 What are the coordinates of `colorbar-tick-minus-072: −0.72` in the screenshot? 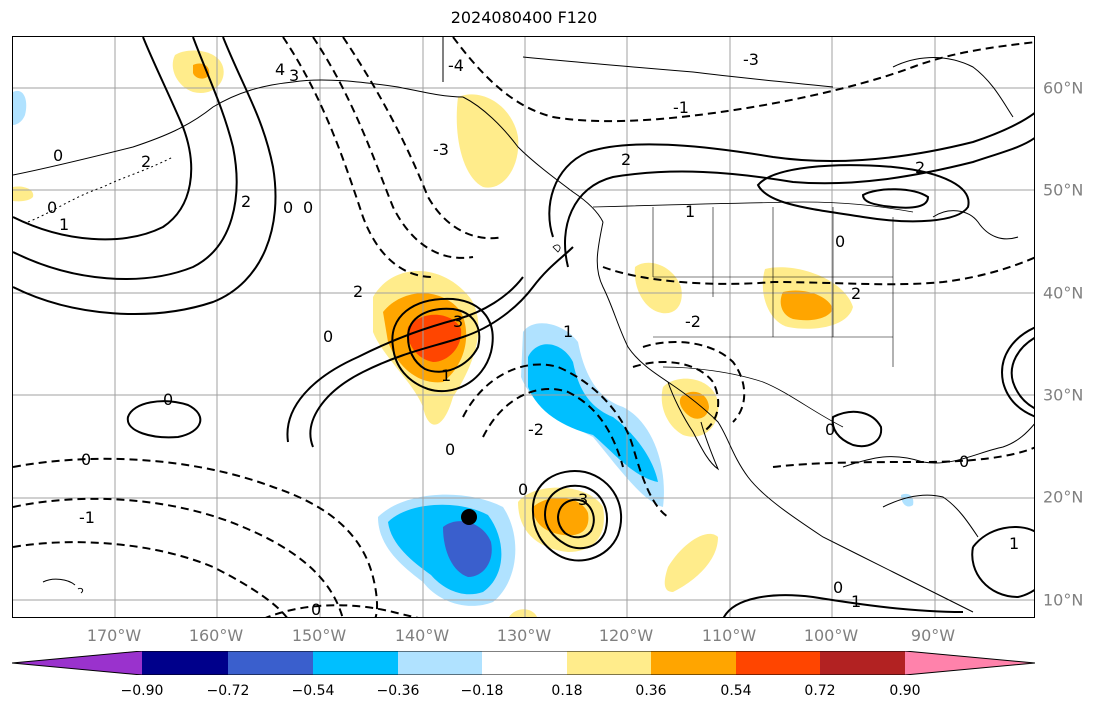 It's located at (228, 691).